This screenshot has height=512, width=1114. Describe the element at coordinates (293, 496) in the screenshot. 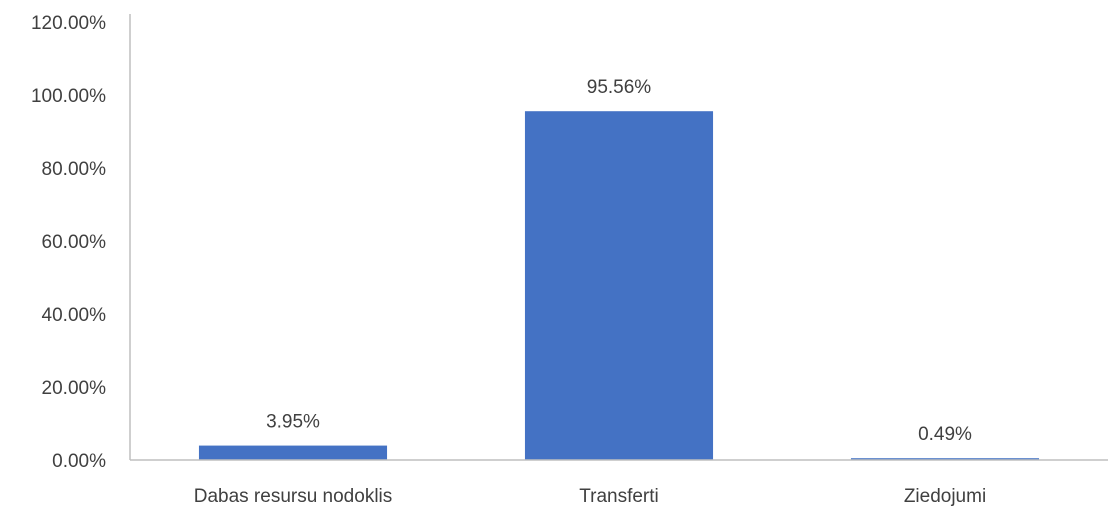

I see `x-category-label: Dabas resursu nodoklis` at that location.